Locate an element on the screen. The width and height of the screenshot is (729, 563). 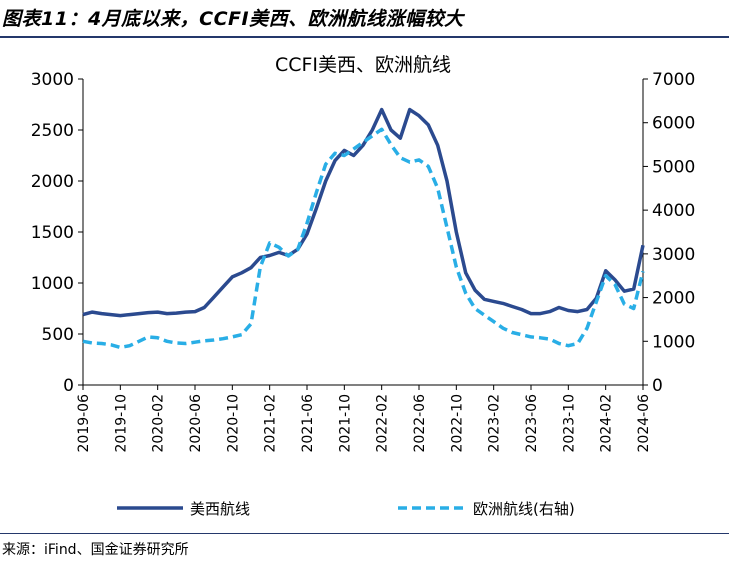
x-tick-label: 2022-10 is located at coordinates (457, 423).